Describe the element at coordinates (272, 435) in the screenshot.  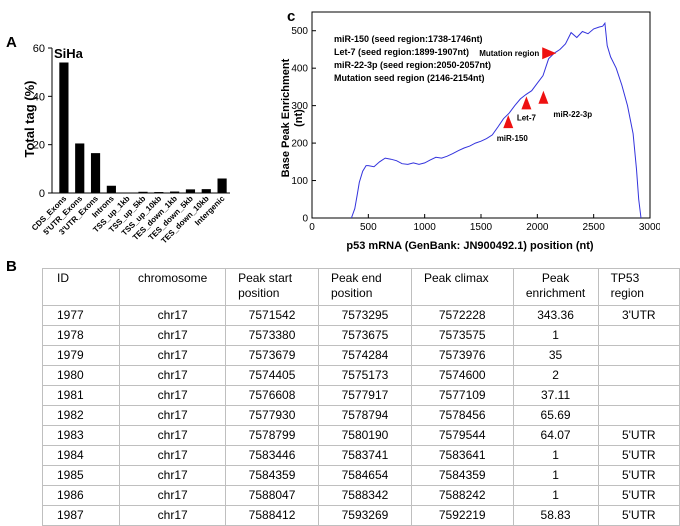
I see `table-cell: 7578799` at that location.